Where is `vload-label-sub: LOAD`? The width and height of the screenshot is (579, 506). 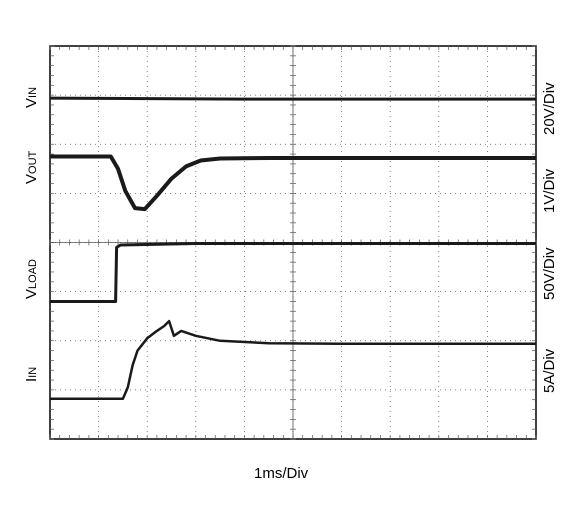 vload-label-sub: LOAD is located at coordinates (33, 274).